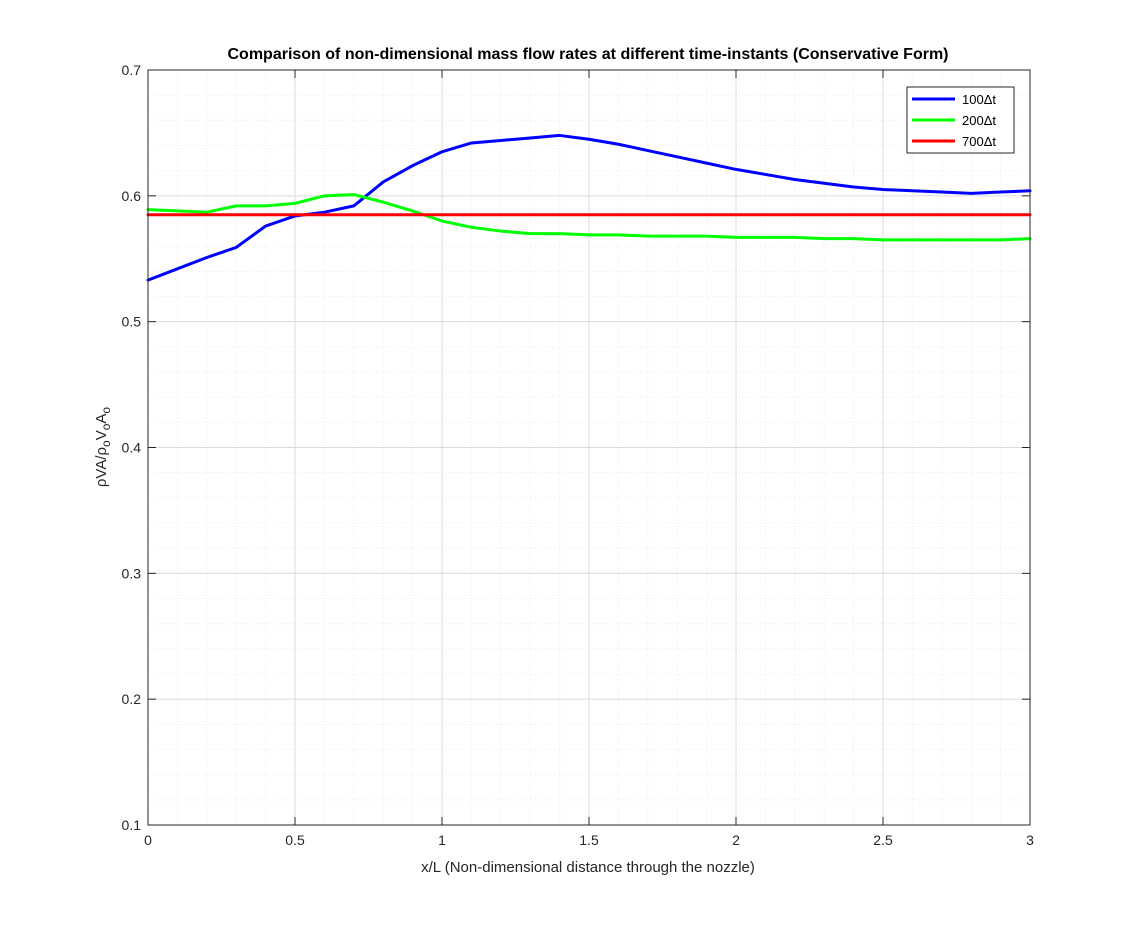 This screenshot has height=931, width=1138. I want to click on x-tick-label: 2.5, so click(883, 840).